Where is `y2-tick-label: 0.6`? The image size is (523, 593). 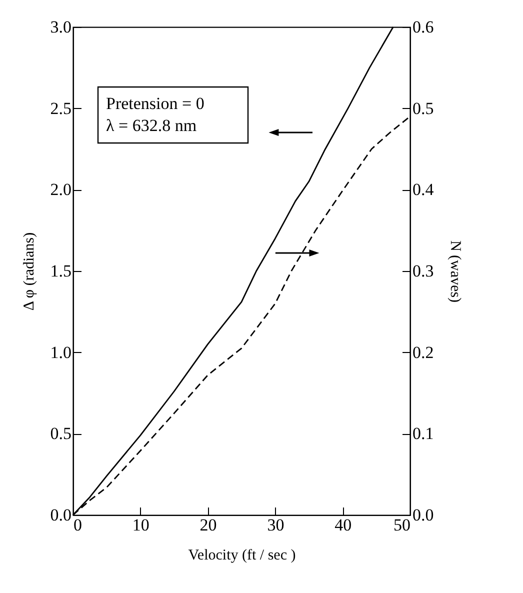
y2-tick-label: 0.6 is located at coordinates (423, 27).